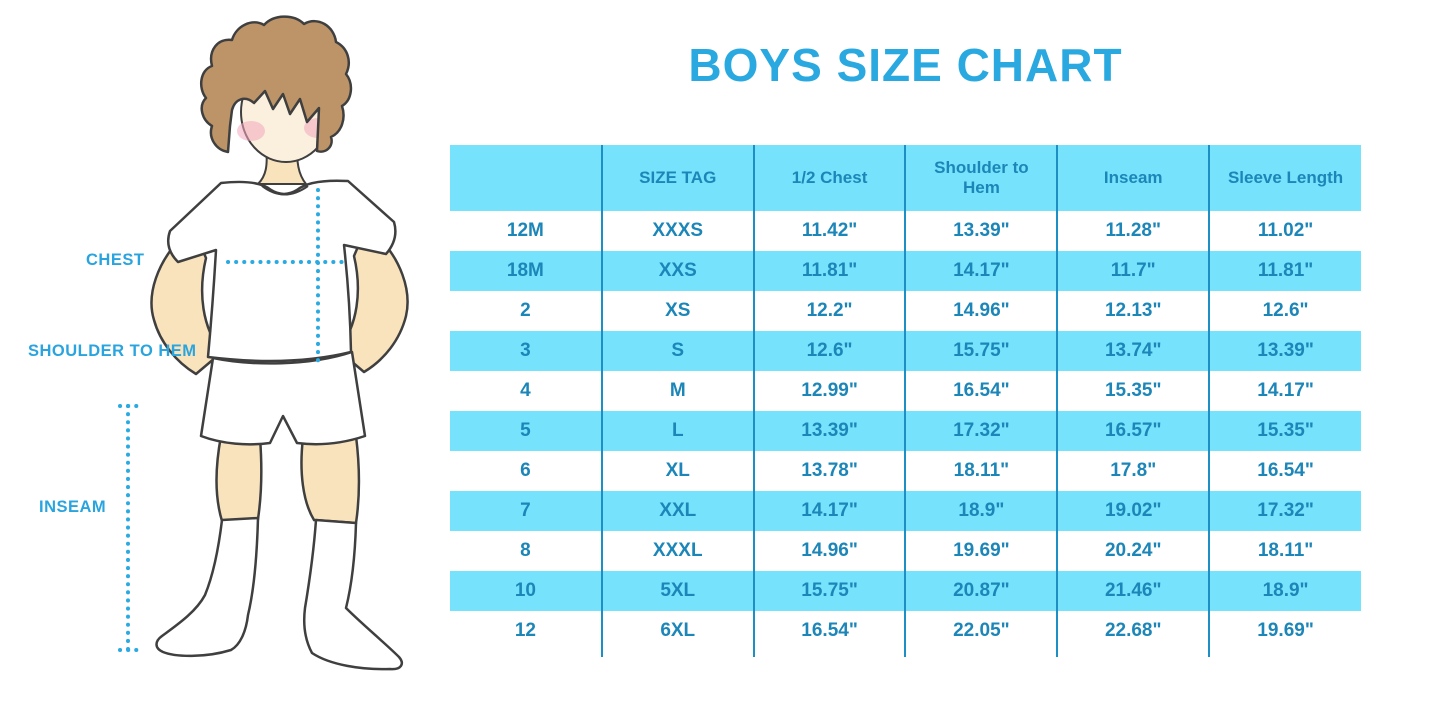 This screenshot has height=723, width=1445. What do you see at coordinates (905, 65) in the screenshot?
I see `page-title: BOYS SIZE CHART` at bounding box center [905, 65].